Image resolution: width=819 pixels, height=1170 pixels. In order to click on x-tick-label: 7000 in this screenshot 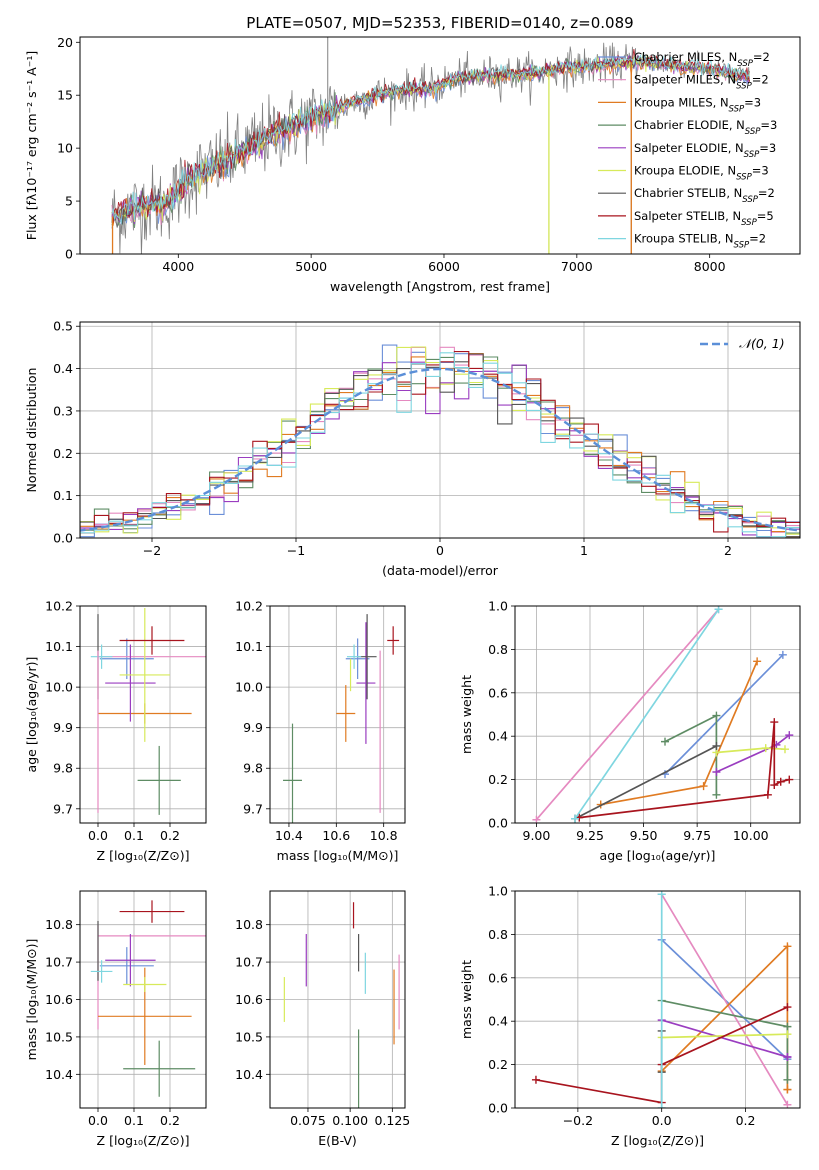, I will do `click(577, 266)`.